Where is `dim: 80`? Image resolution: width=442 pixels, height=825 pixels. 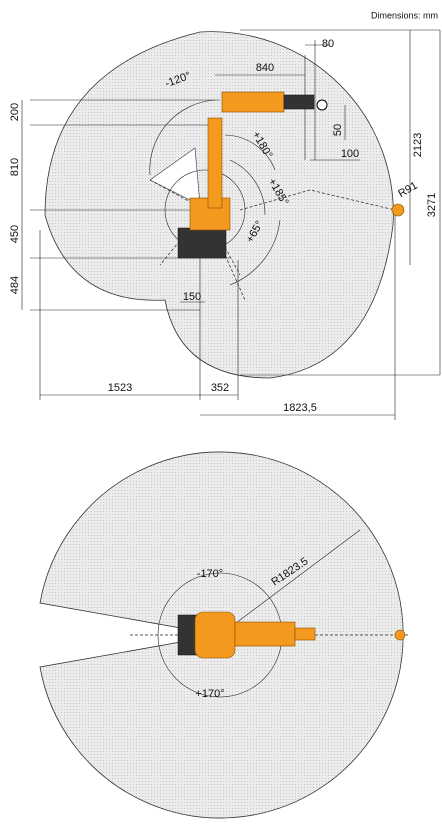
dim: 80 is located at coordinates (328, 44).